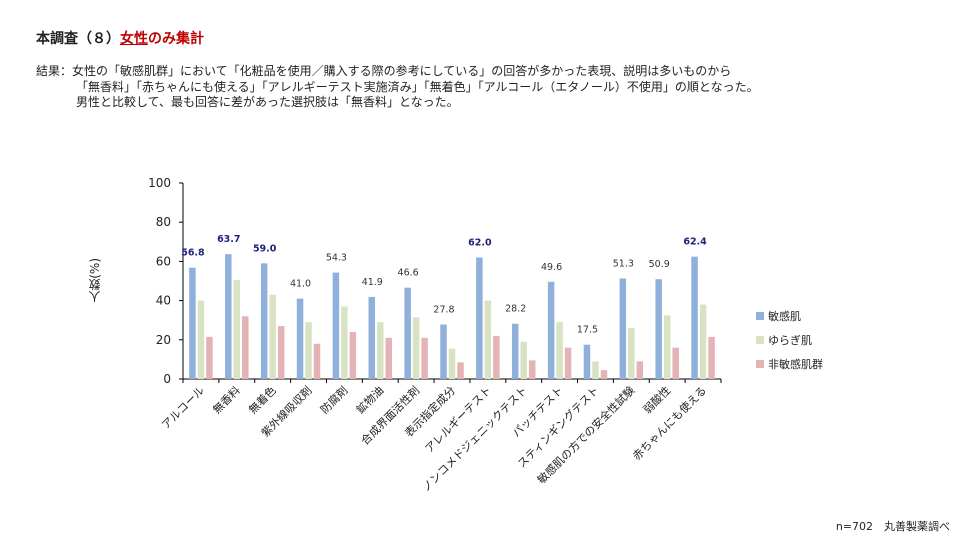 The width and height of the screenshot is (960, 540). Describe the element at coordinates (372, 282) in the screenshot. I see `data-label: 41.9` at that location.